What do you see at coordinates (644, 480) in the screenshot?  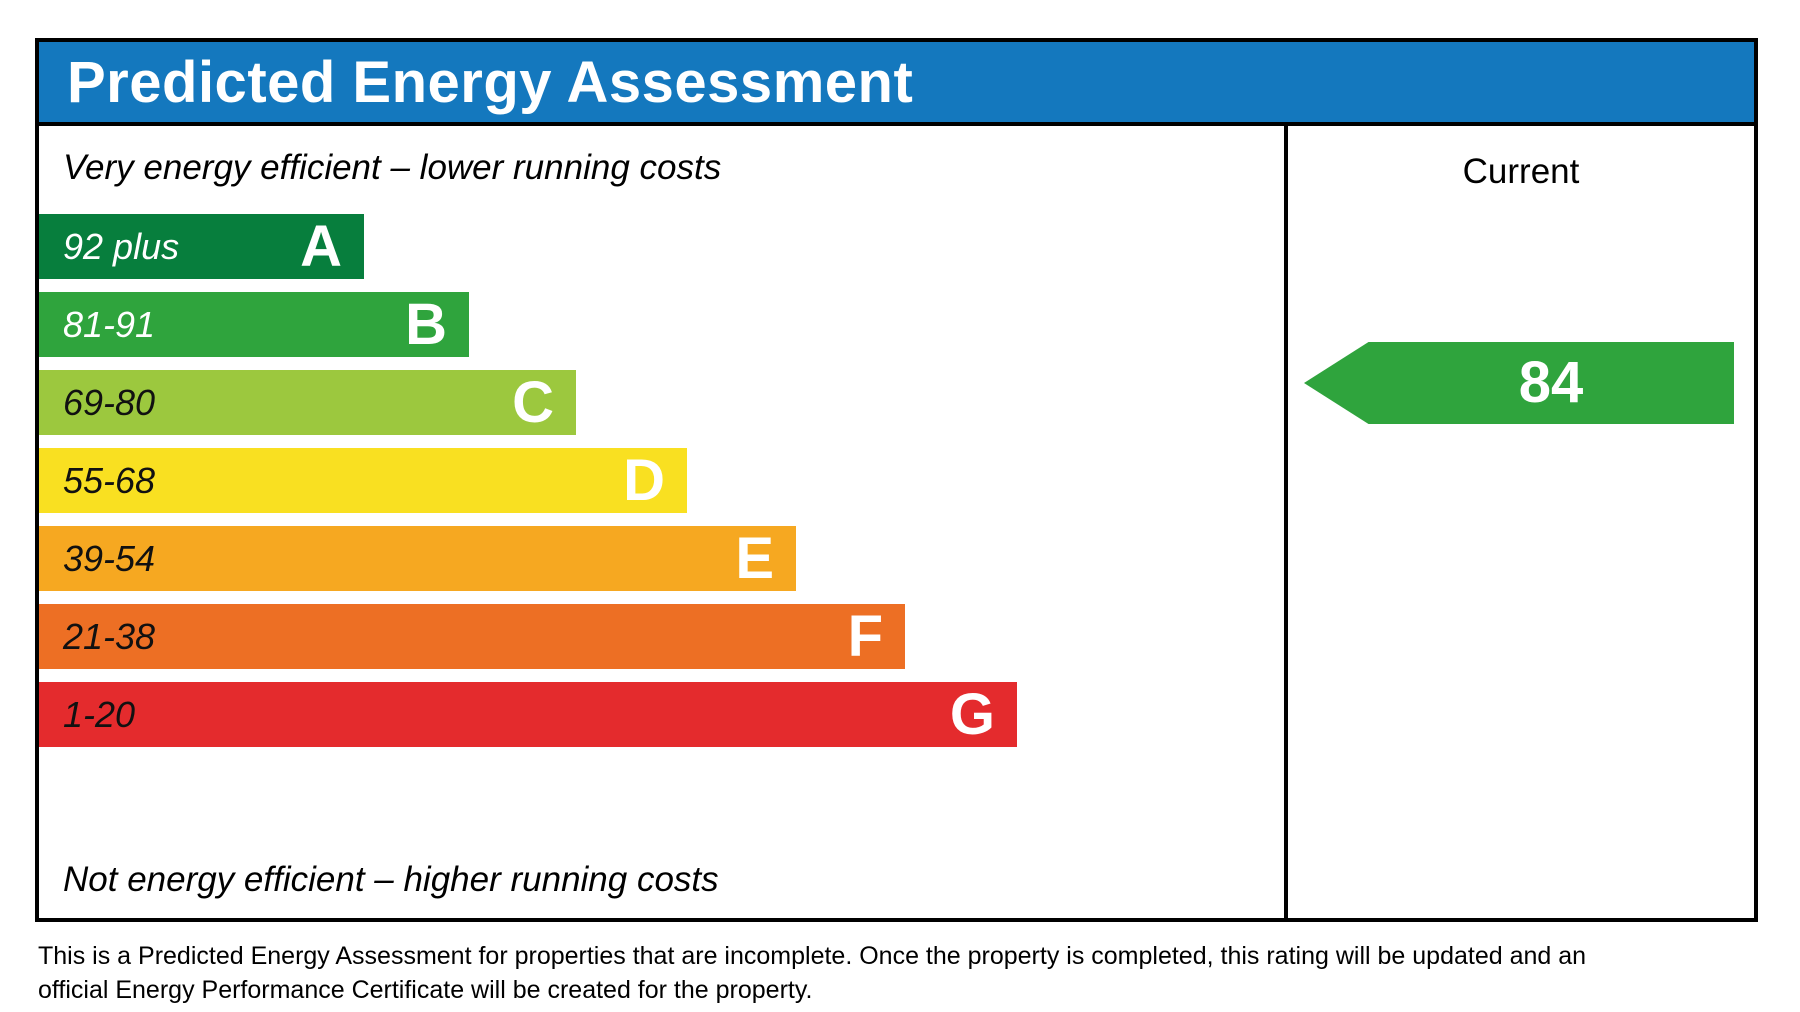 I see `band-letter: D` at bounding box center [644, 480].